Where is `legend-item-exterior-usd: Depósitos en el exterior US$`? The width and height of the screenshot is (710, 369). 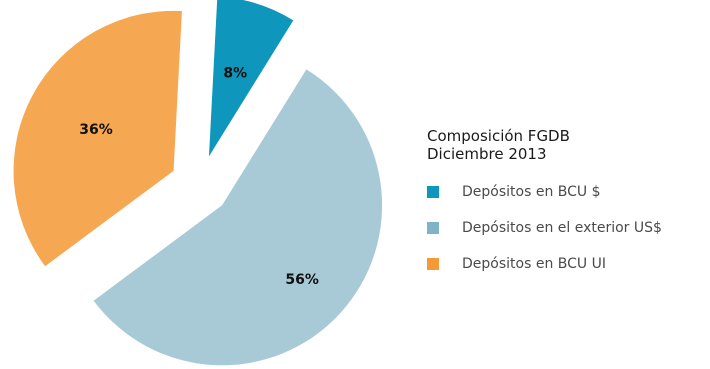
legend-item-exterior-usd: Depósitos en el exterior US$ is located at coordinates (568, 228).